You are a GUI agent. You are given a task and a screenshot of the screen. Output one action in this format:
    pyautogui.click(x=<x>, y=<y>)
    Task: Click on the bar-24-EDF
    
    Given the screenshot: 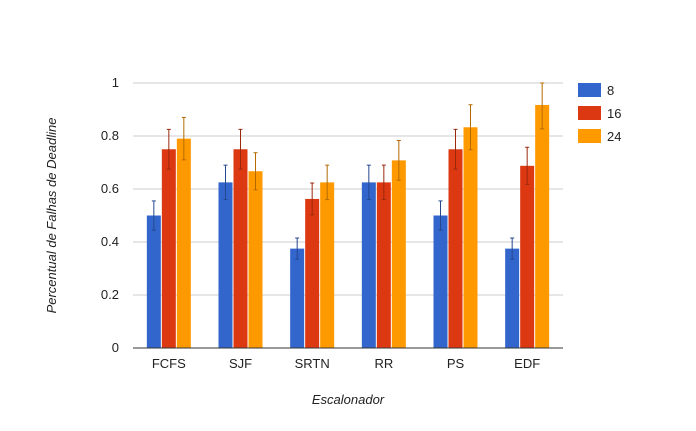 What is the action you would take?
    pyautogui.click(x=542, y=226)
    